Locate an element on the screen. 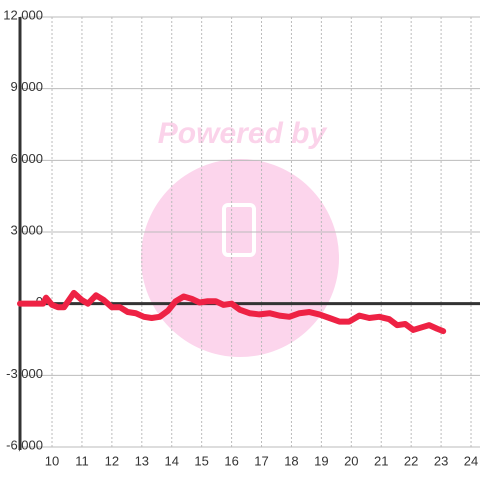 This screenshot has width=480, height=480. x-tick-label: 11 is located at coordinates (82, 460).